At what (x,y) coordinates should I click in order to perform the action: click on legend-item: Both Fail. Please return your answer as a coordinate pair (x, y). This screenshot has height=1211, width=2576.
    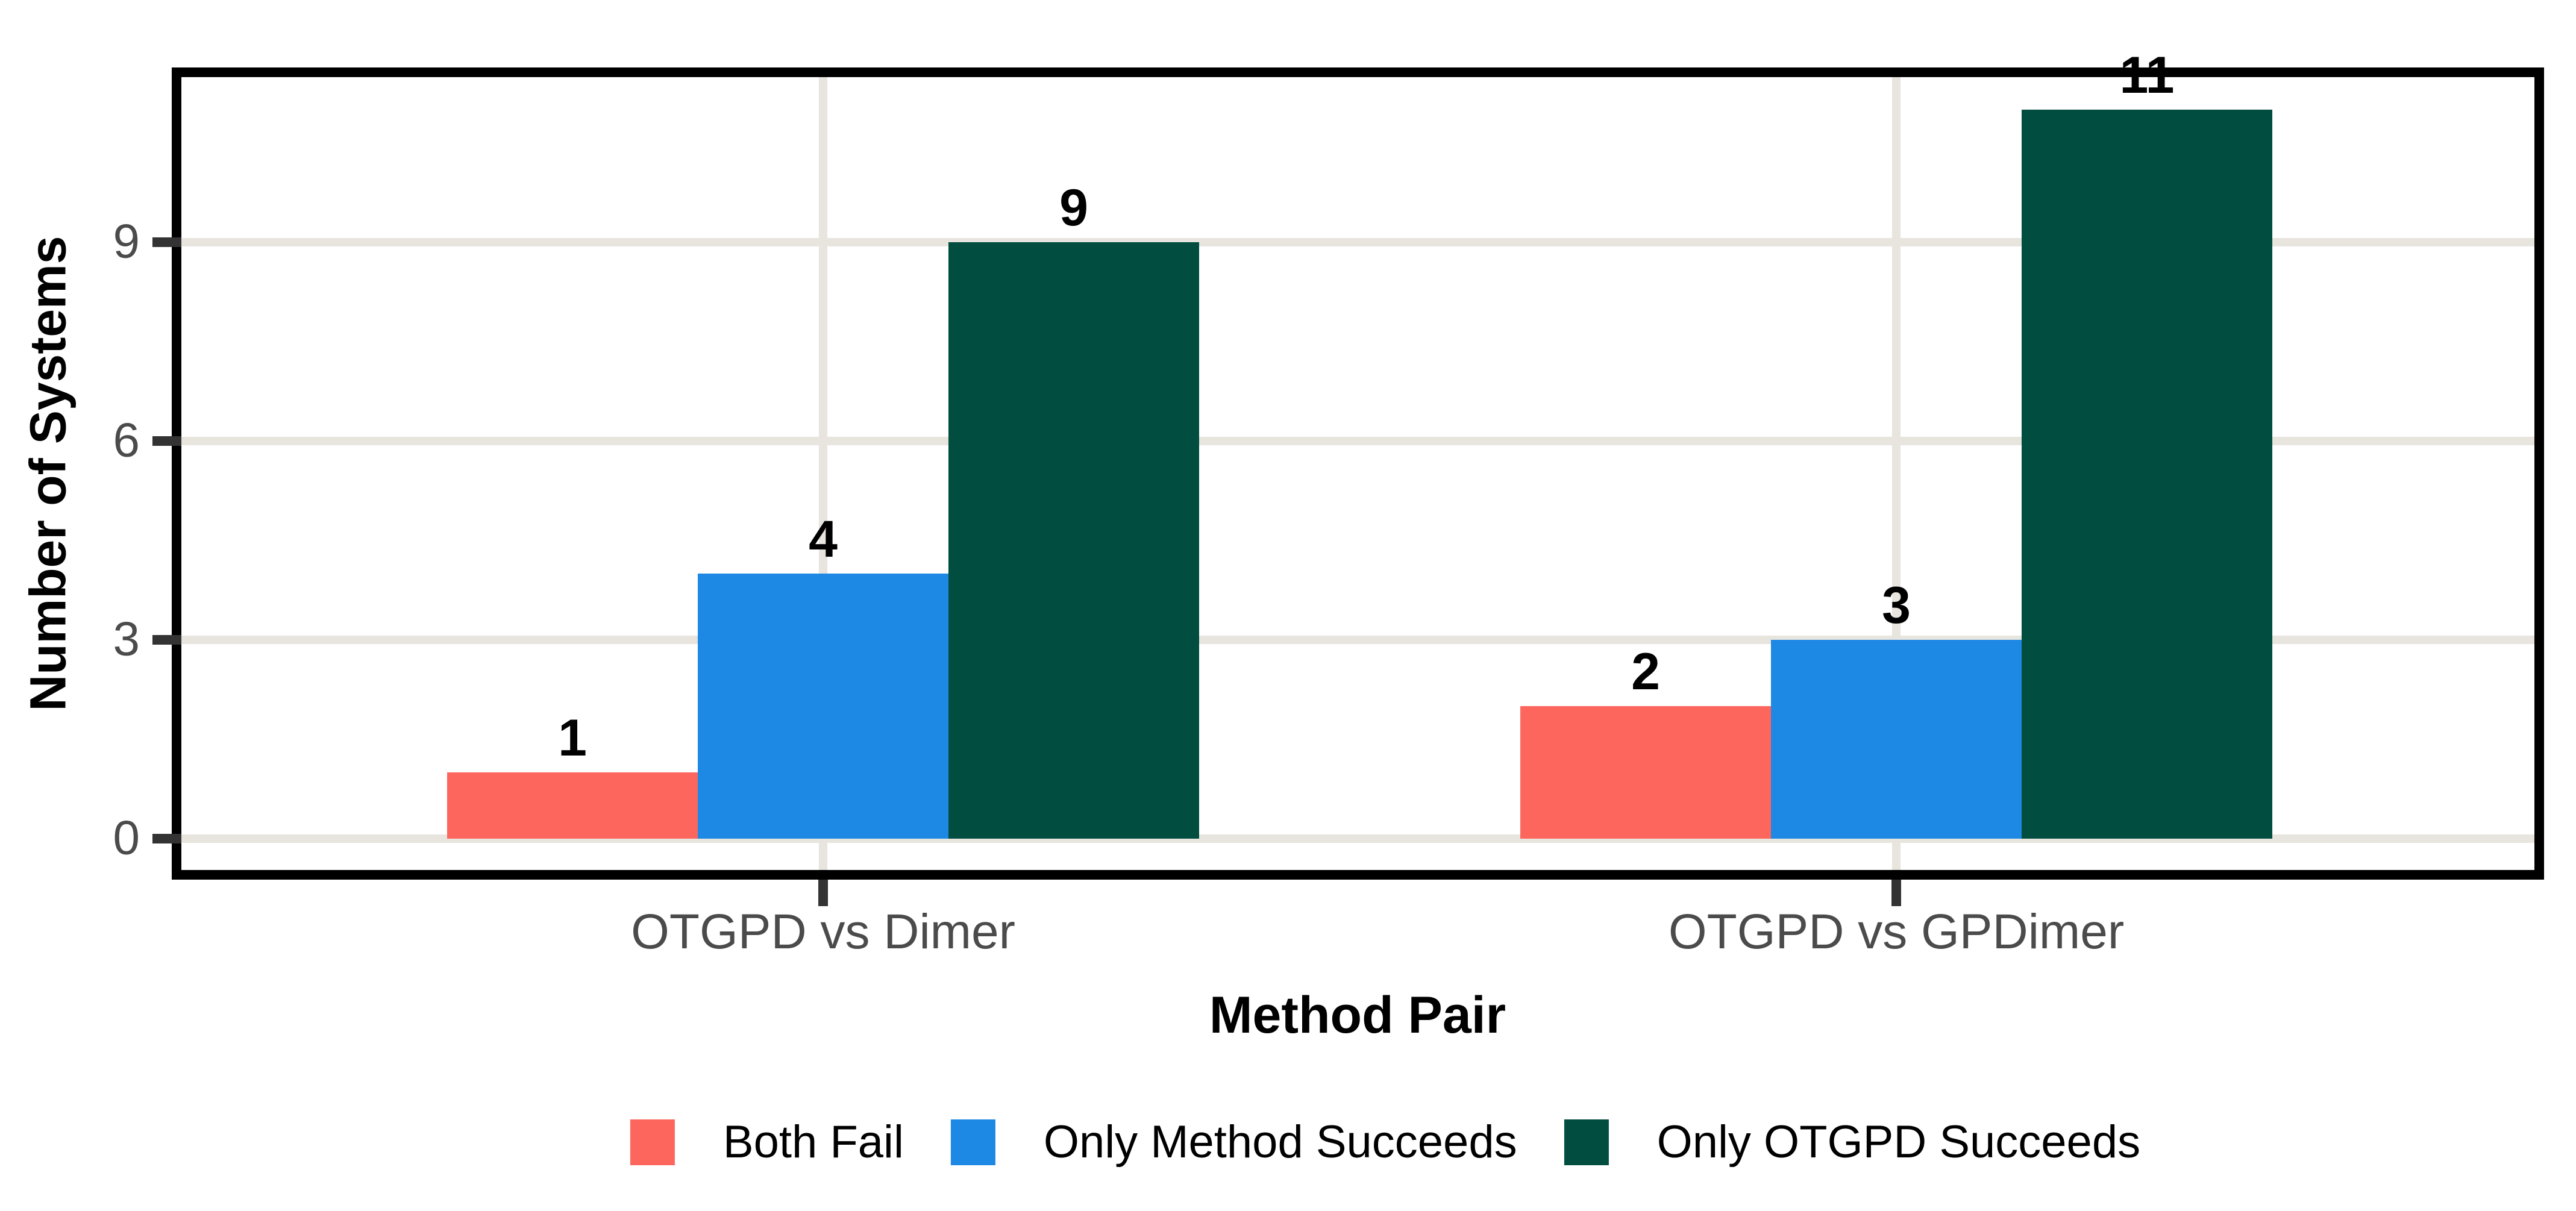
    Looking at the image, I should click on (767, 1142).